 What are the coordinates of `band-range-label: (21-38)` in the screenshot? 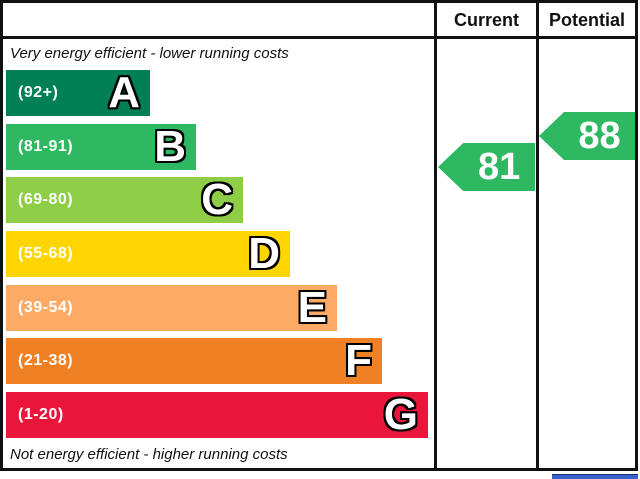 It's located at (46, 360).